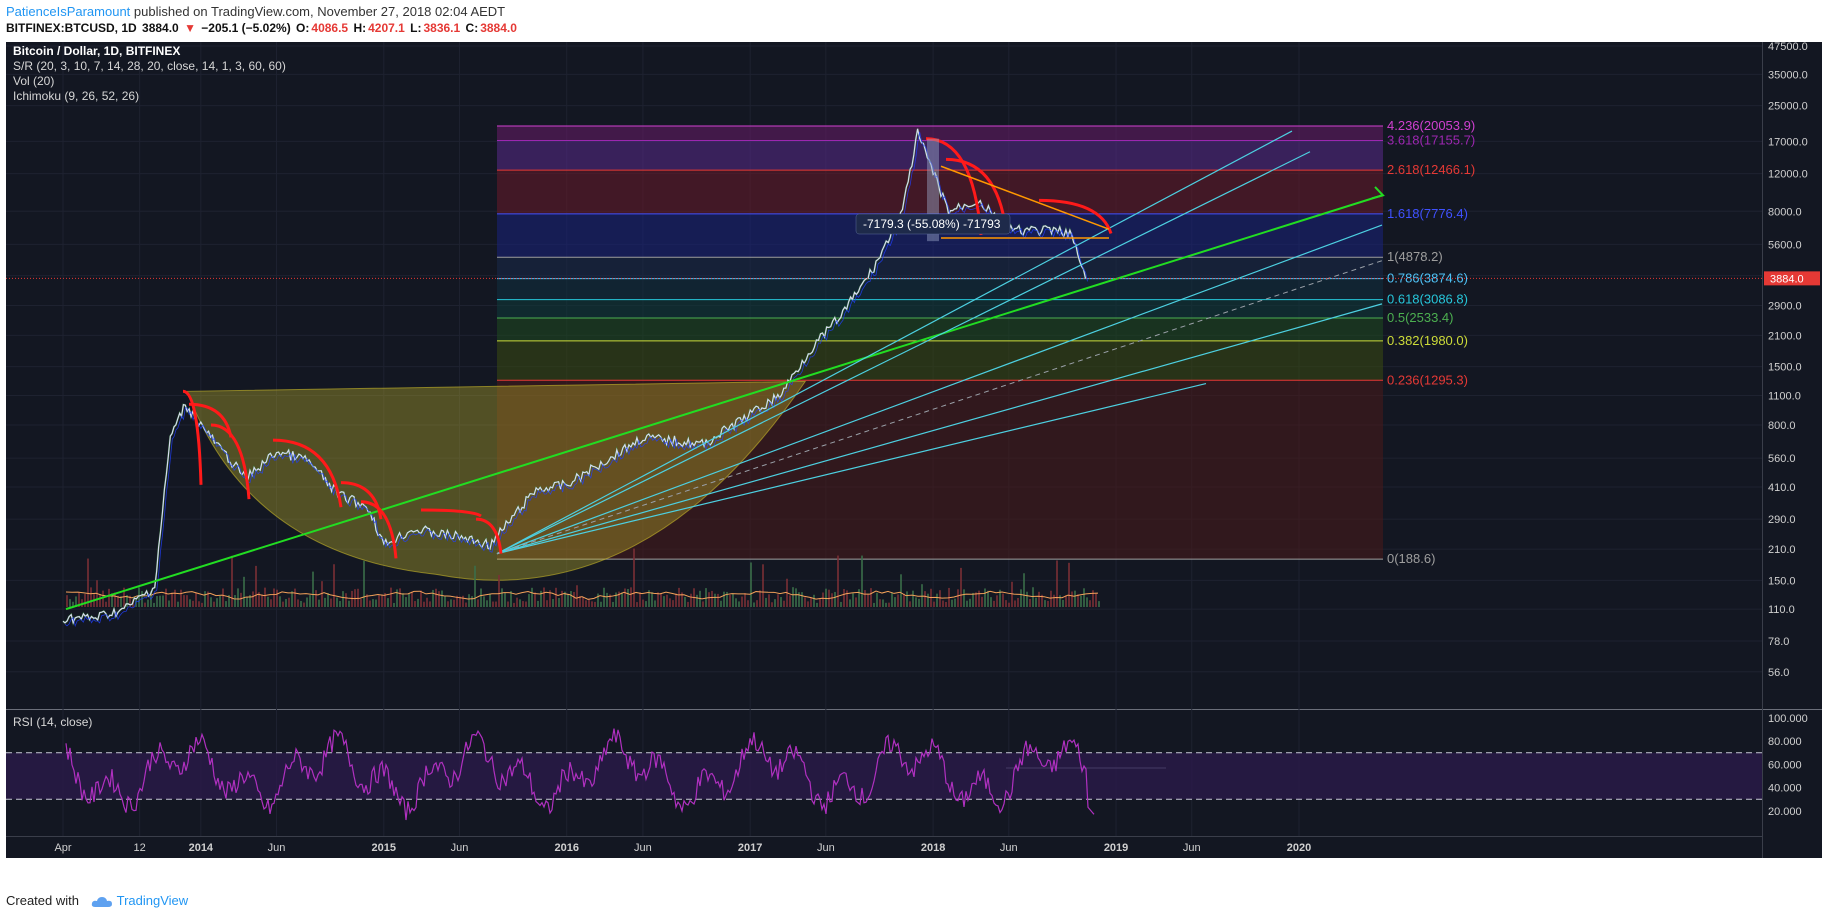  What do you see at coordinates (940, 289) in the screenshot?
I see `fib-zone` at bounding box center [940, 289].